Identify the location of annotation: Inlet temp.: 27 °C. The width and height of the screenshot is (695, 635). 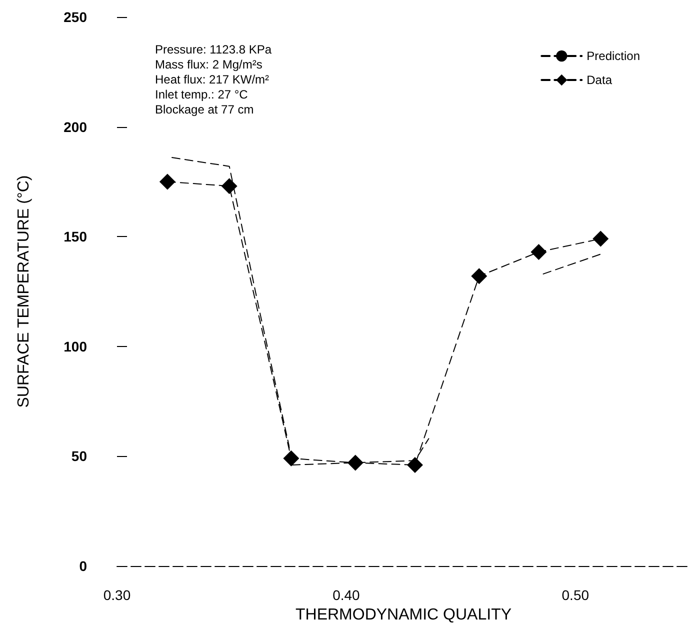
(201, 95).